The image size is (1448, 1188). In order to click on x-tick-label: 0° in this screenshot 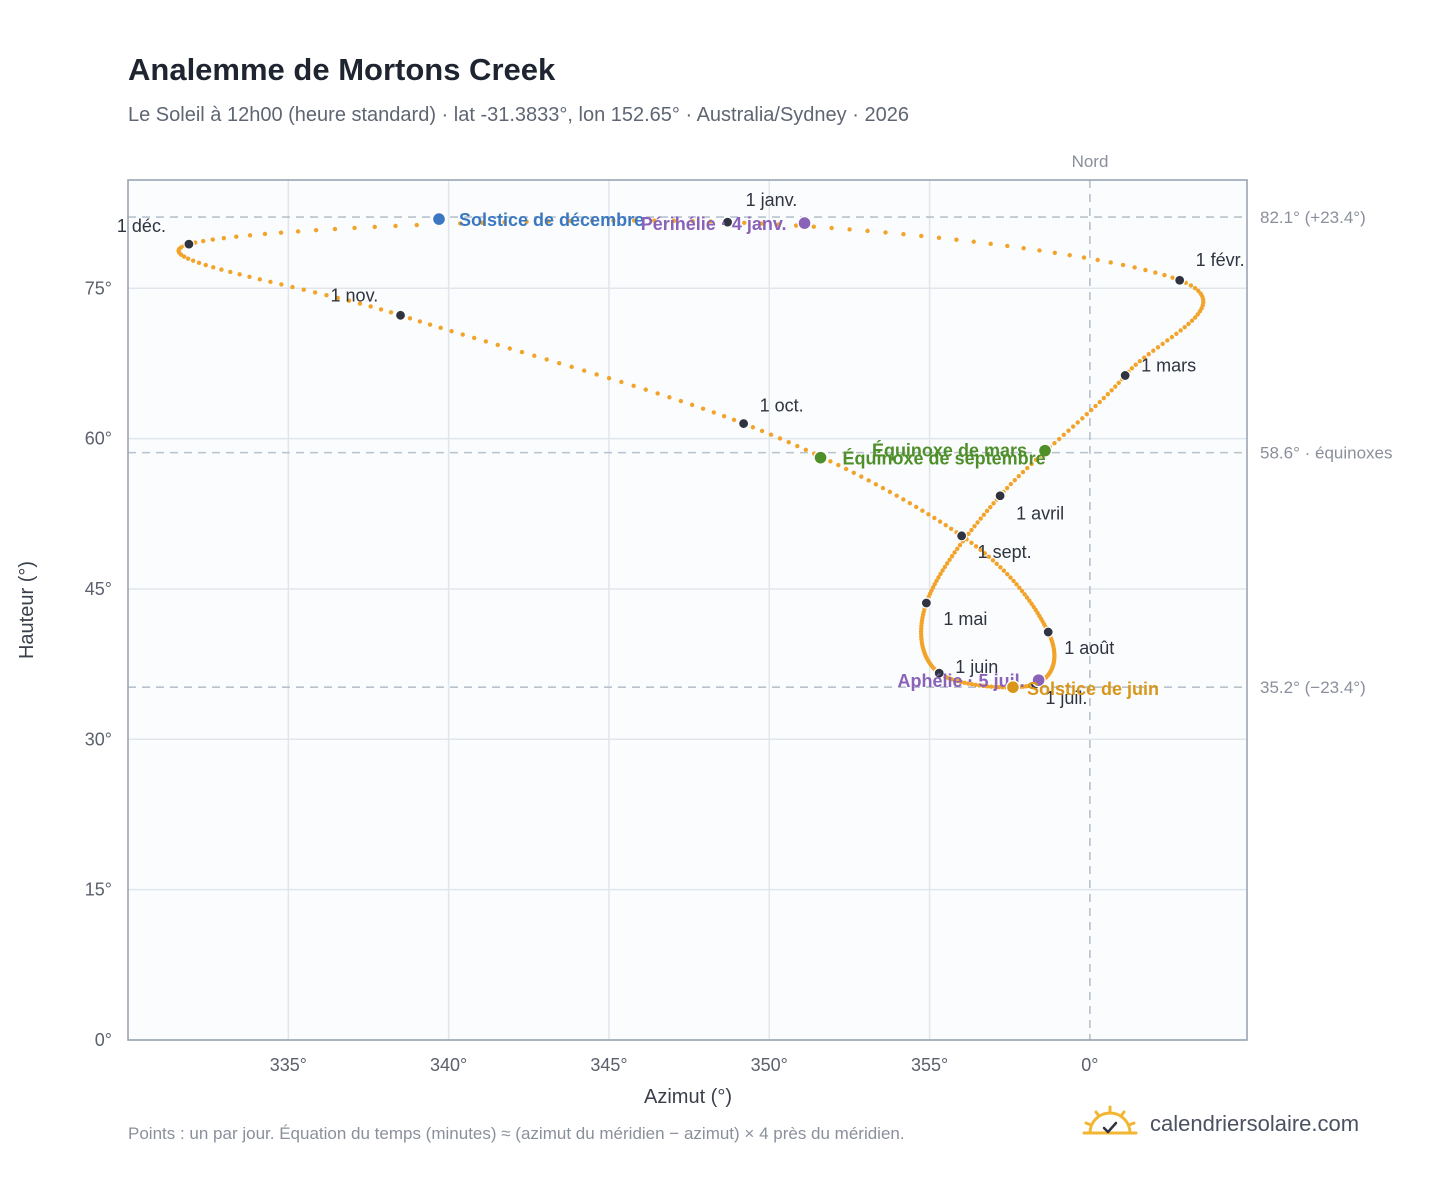, I will do `click(1089, 1065)`.